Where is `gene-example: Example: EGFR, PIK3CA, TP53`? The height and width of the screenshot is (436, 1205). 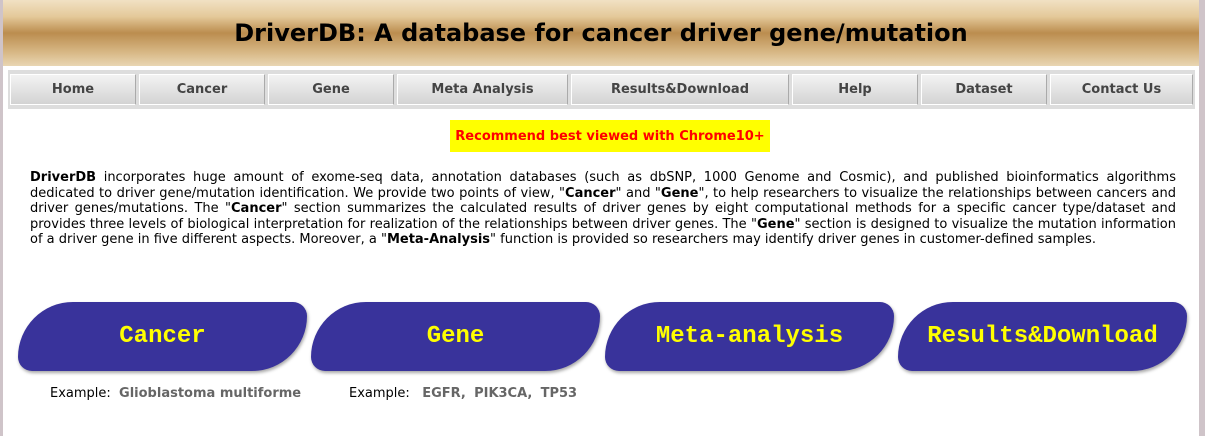 gene-example: Example: EGFR, PIK3CA, TP53 is located at coordinates (463, 393).